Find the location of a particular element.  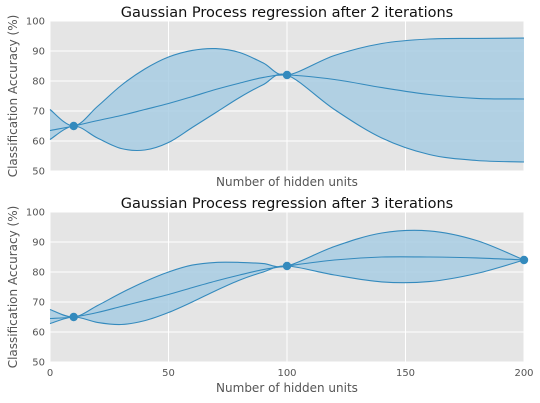

panel-1-ylabel: Classification Accuracy (%) is located at coordinates (13, 96).